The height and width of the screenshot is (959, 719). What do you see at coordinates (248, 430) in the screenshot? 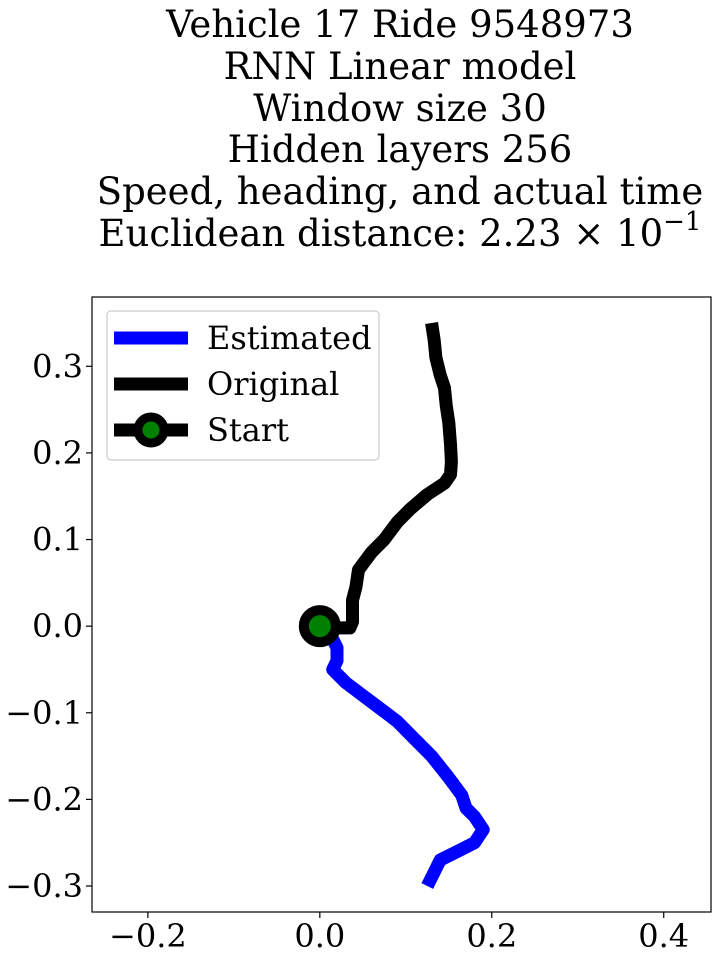
I see `legend-label-start: Start` at bounding box center [248, 430].